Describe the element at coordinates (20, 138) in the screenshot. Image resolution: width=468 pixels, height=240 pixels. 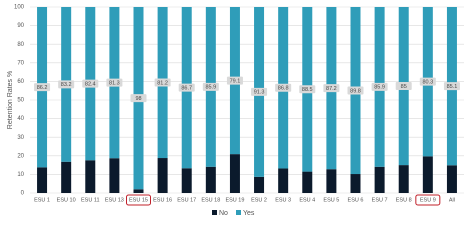
I see `y-tick-label: 30` at that location.